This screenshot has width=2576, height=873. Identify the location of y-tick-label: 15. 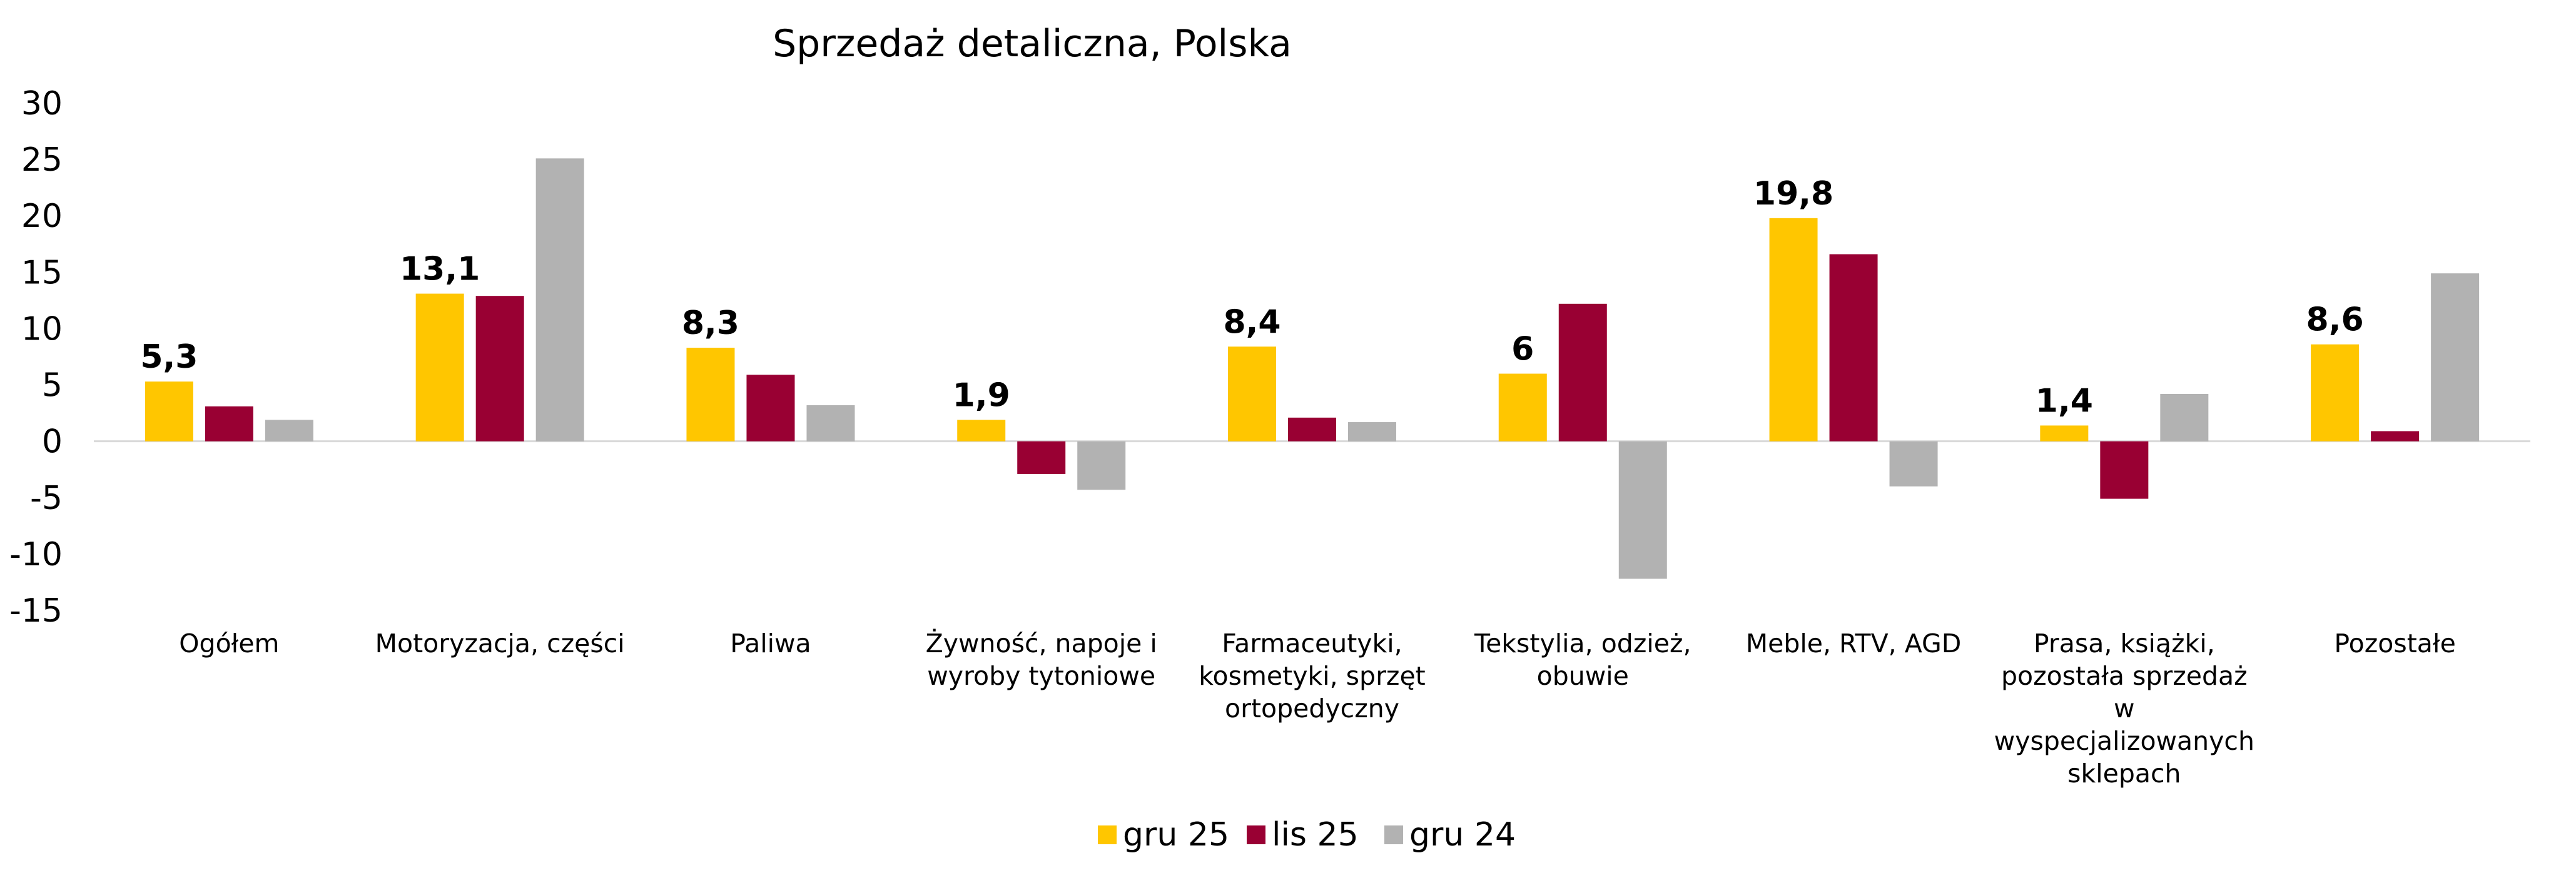
(42, 272).